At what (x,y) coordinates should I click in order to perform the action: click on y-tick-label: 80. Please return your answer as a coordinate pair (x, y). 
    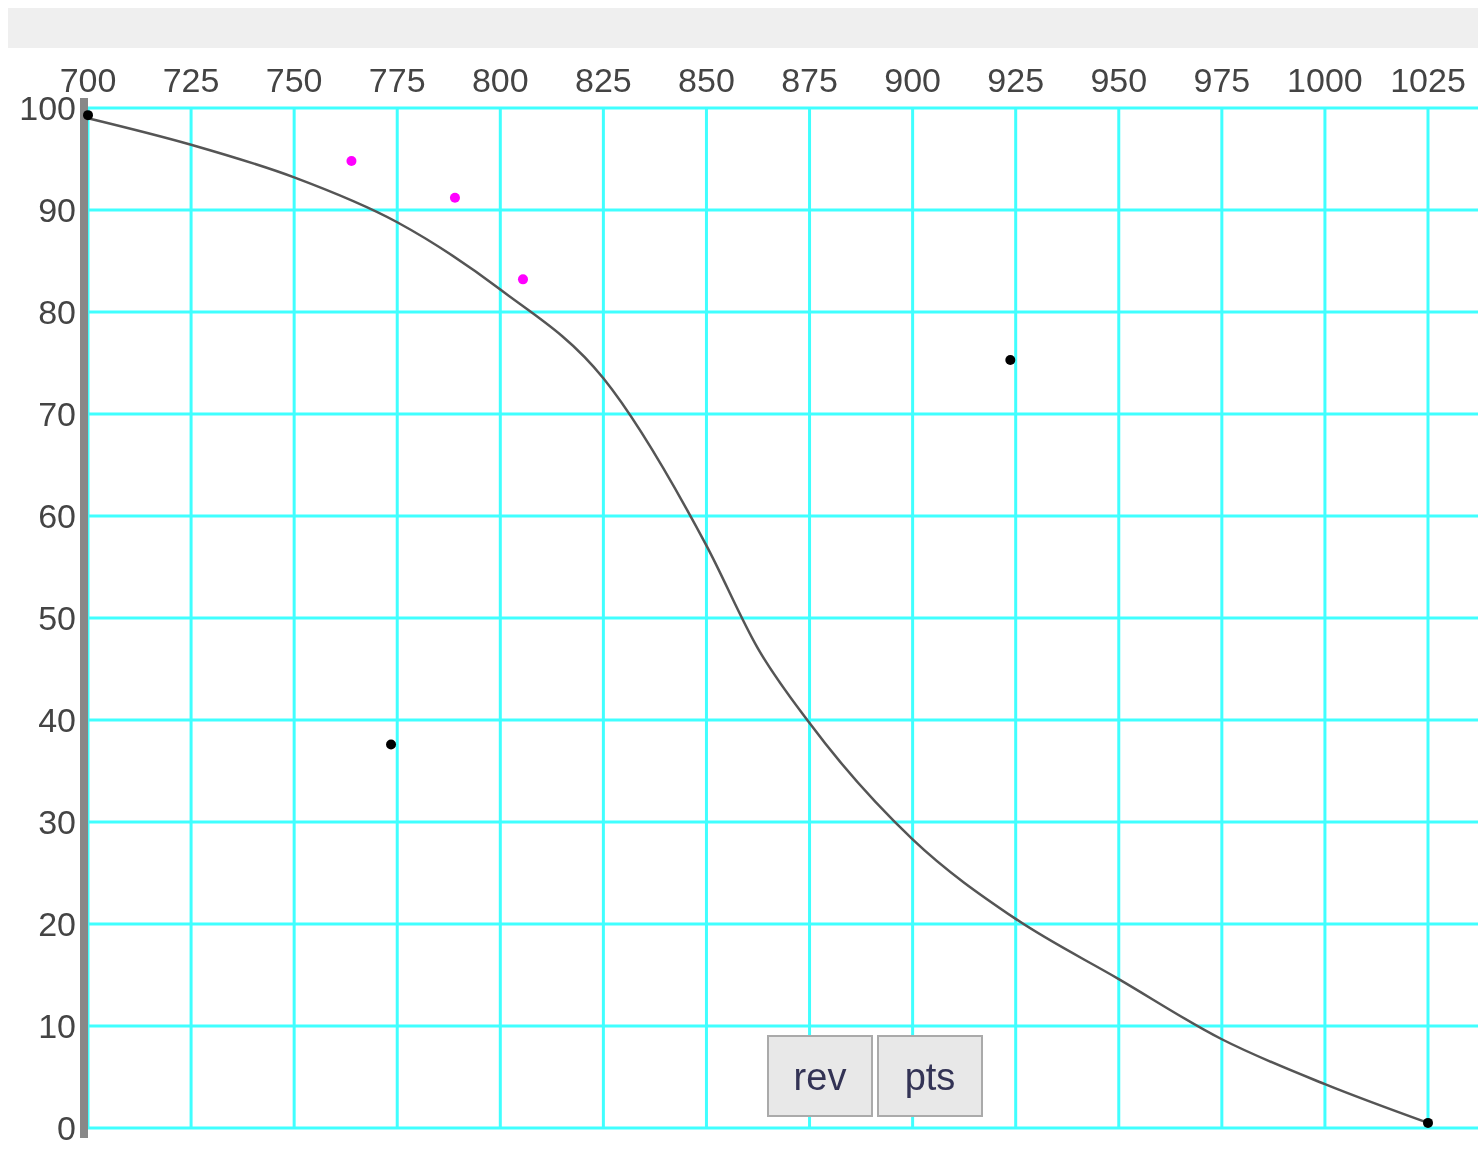
    Looking at the image, I should click on (57, 311).